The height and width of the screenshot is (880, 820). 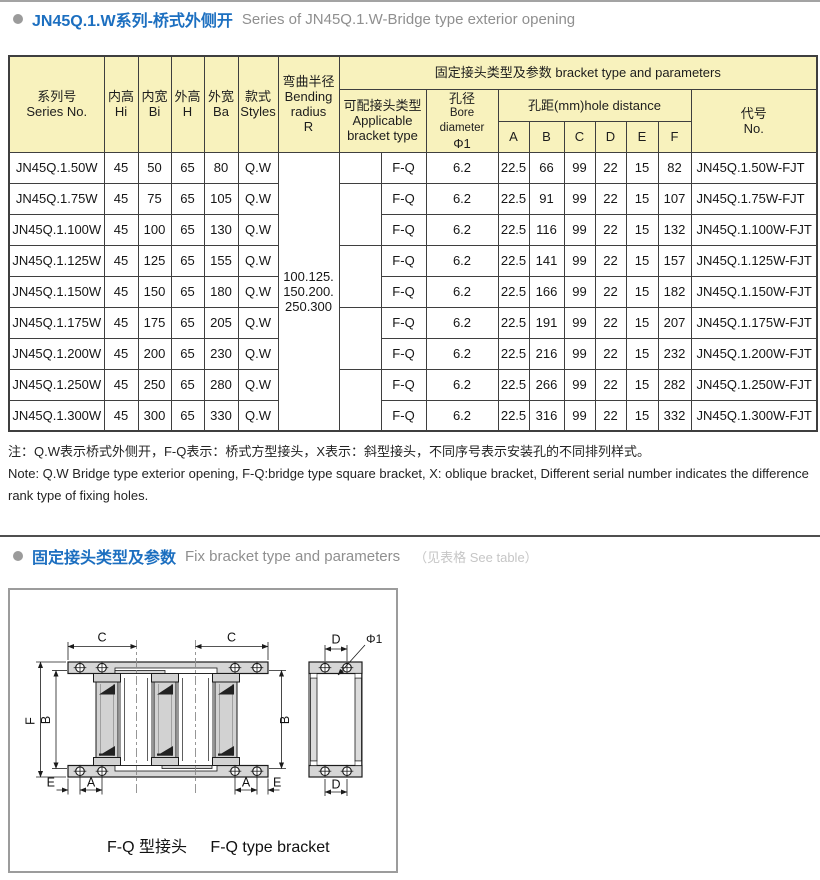 I want to click on cell-bi: 200, so click(x=154, y=353).